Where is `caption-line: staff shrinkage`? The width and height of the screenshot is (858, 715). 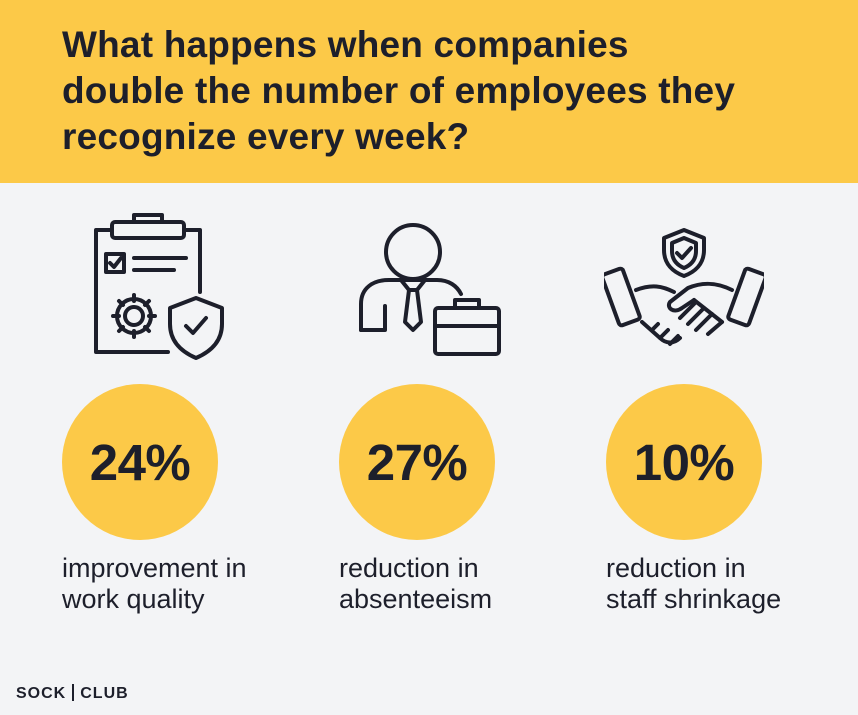 caption-line: staff shrinkage is located at coordinates (694, 599).